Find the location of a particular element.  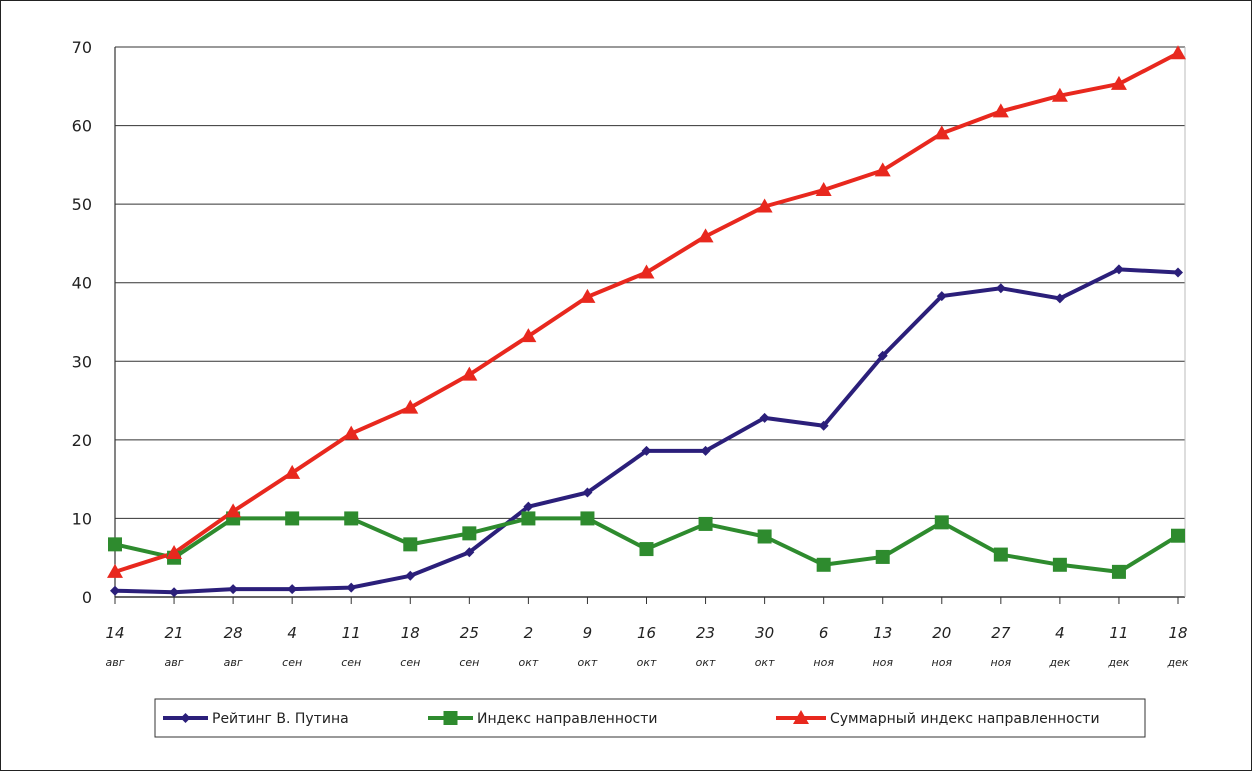

x-tick-label-day: 9 is located at coordinates (588, 633).